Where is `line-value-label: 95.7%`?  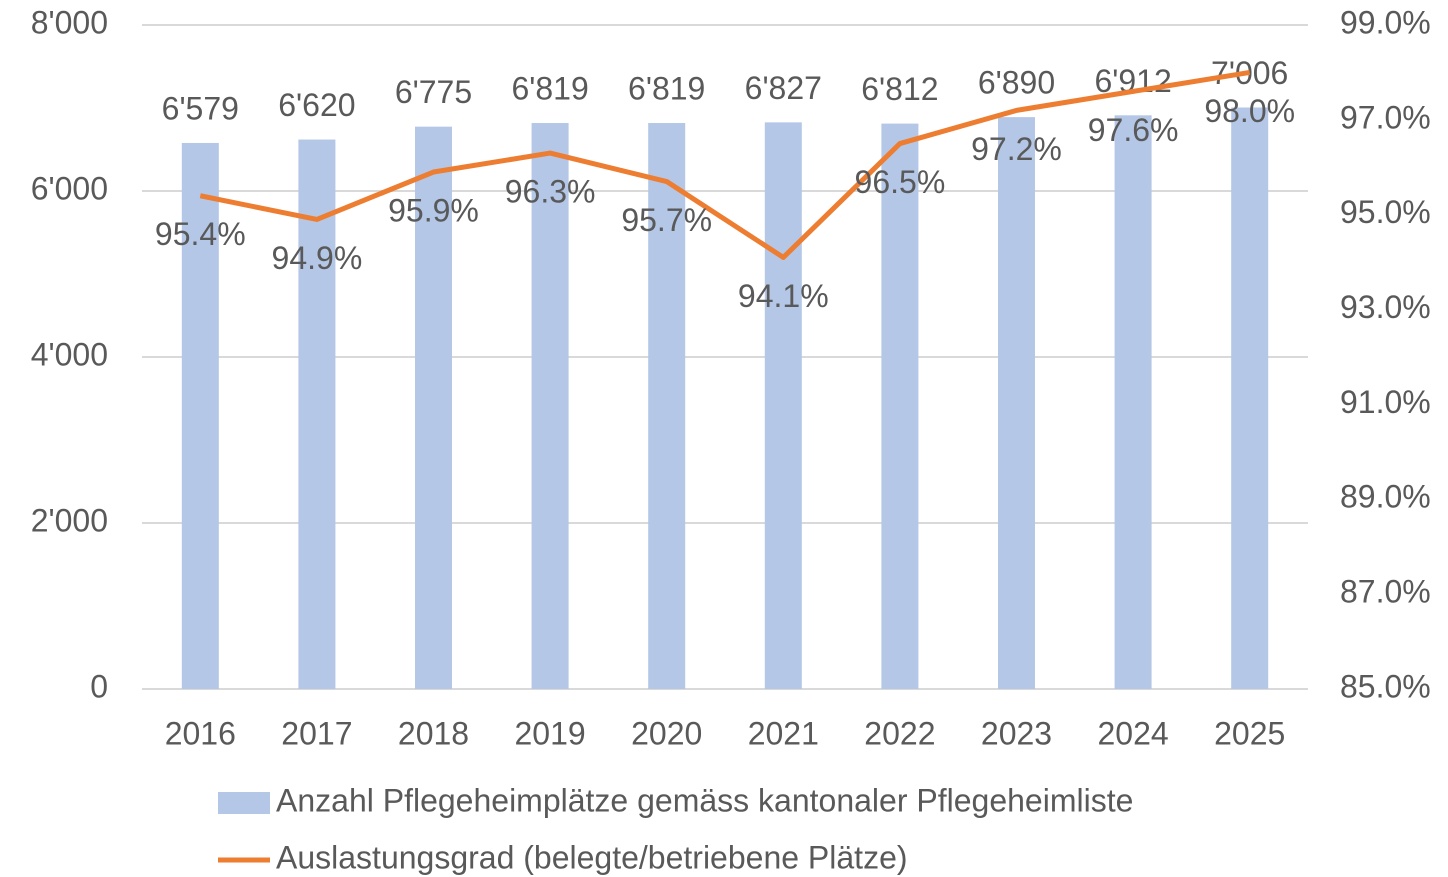 line-value-label: 95.7% is located at coordinates (666, 220).